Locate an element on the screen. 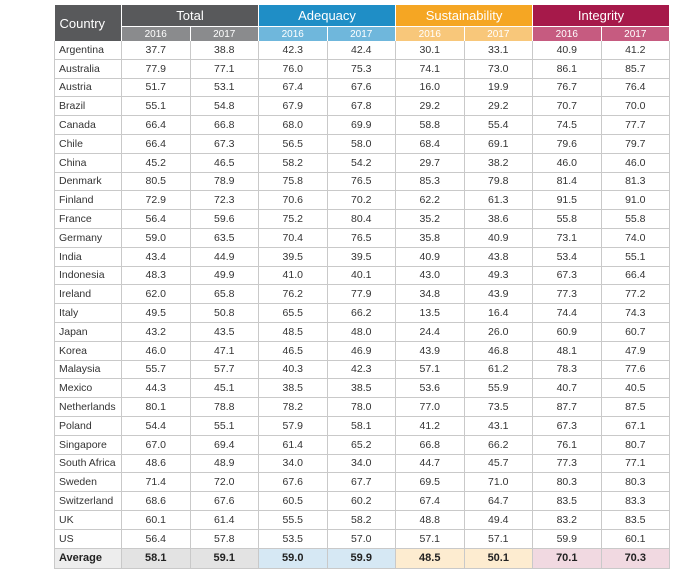 This screenshot has height=569, width=700. score-cell: 86.1 is located at coordinates (567, 69).